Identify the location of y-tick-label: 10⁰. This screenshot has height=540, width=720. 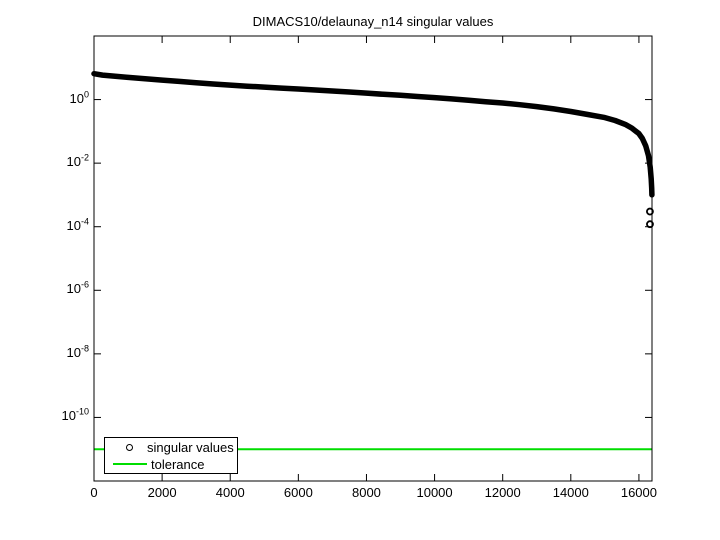
(79, 97).